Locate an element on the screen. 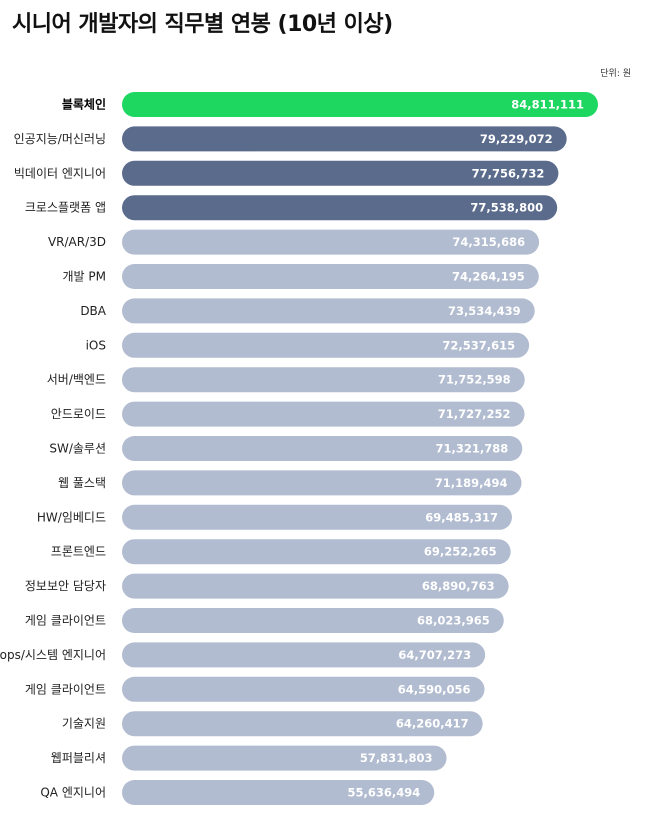  category-label: 웹 풀스택 is located at coordinates (82, 483).